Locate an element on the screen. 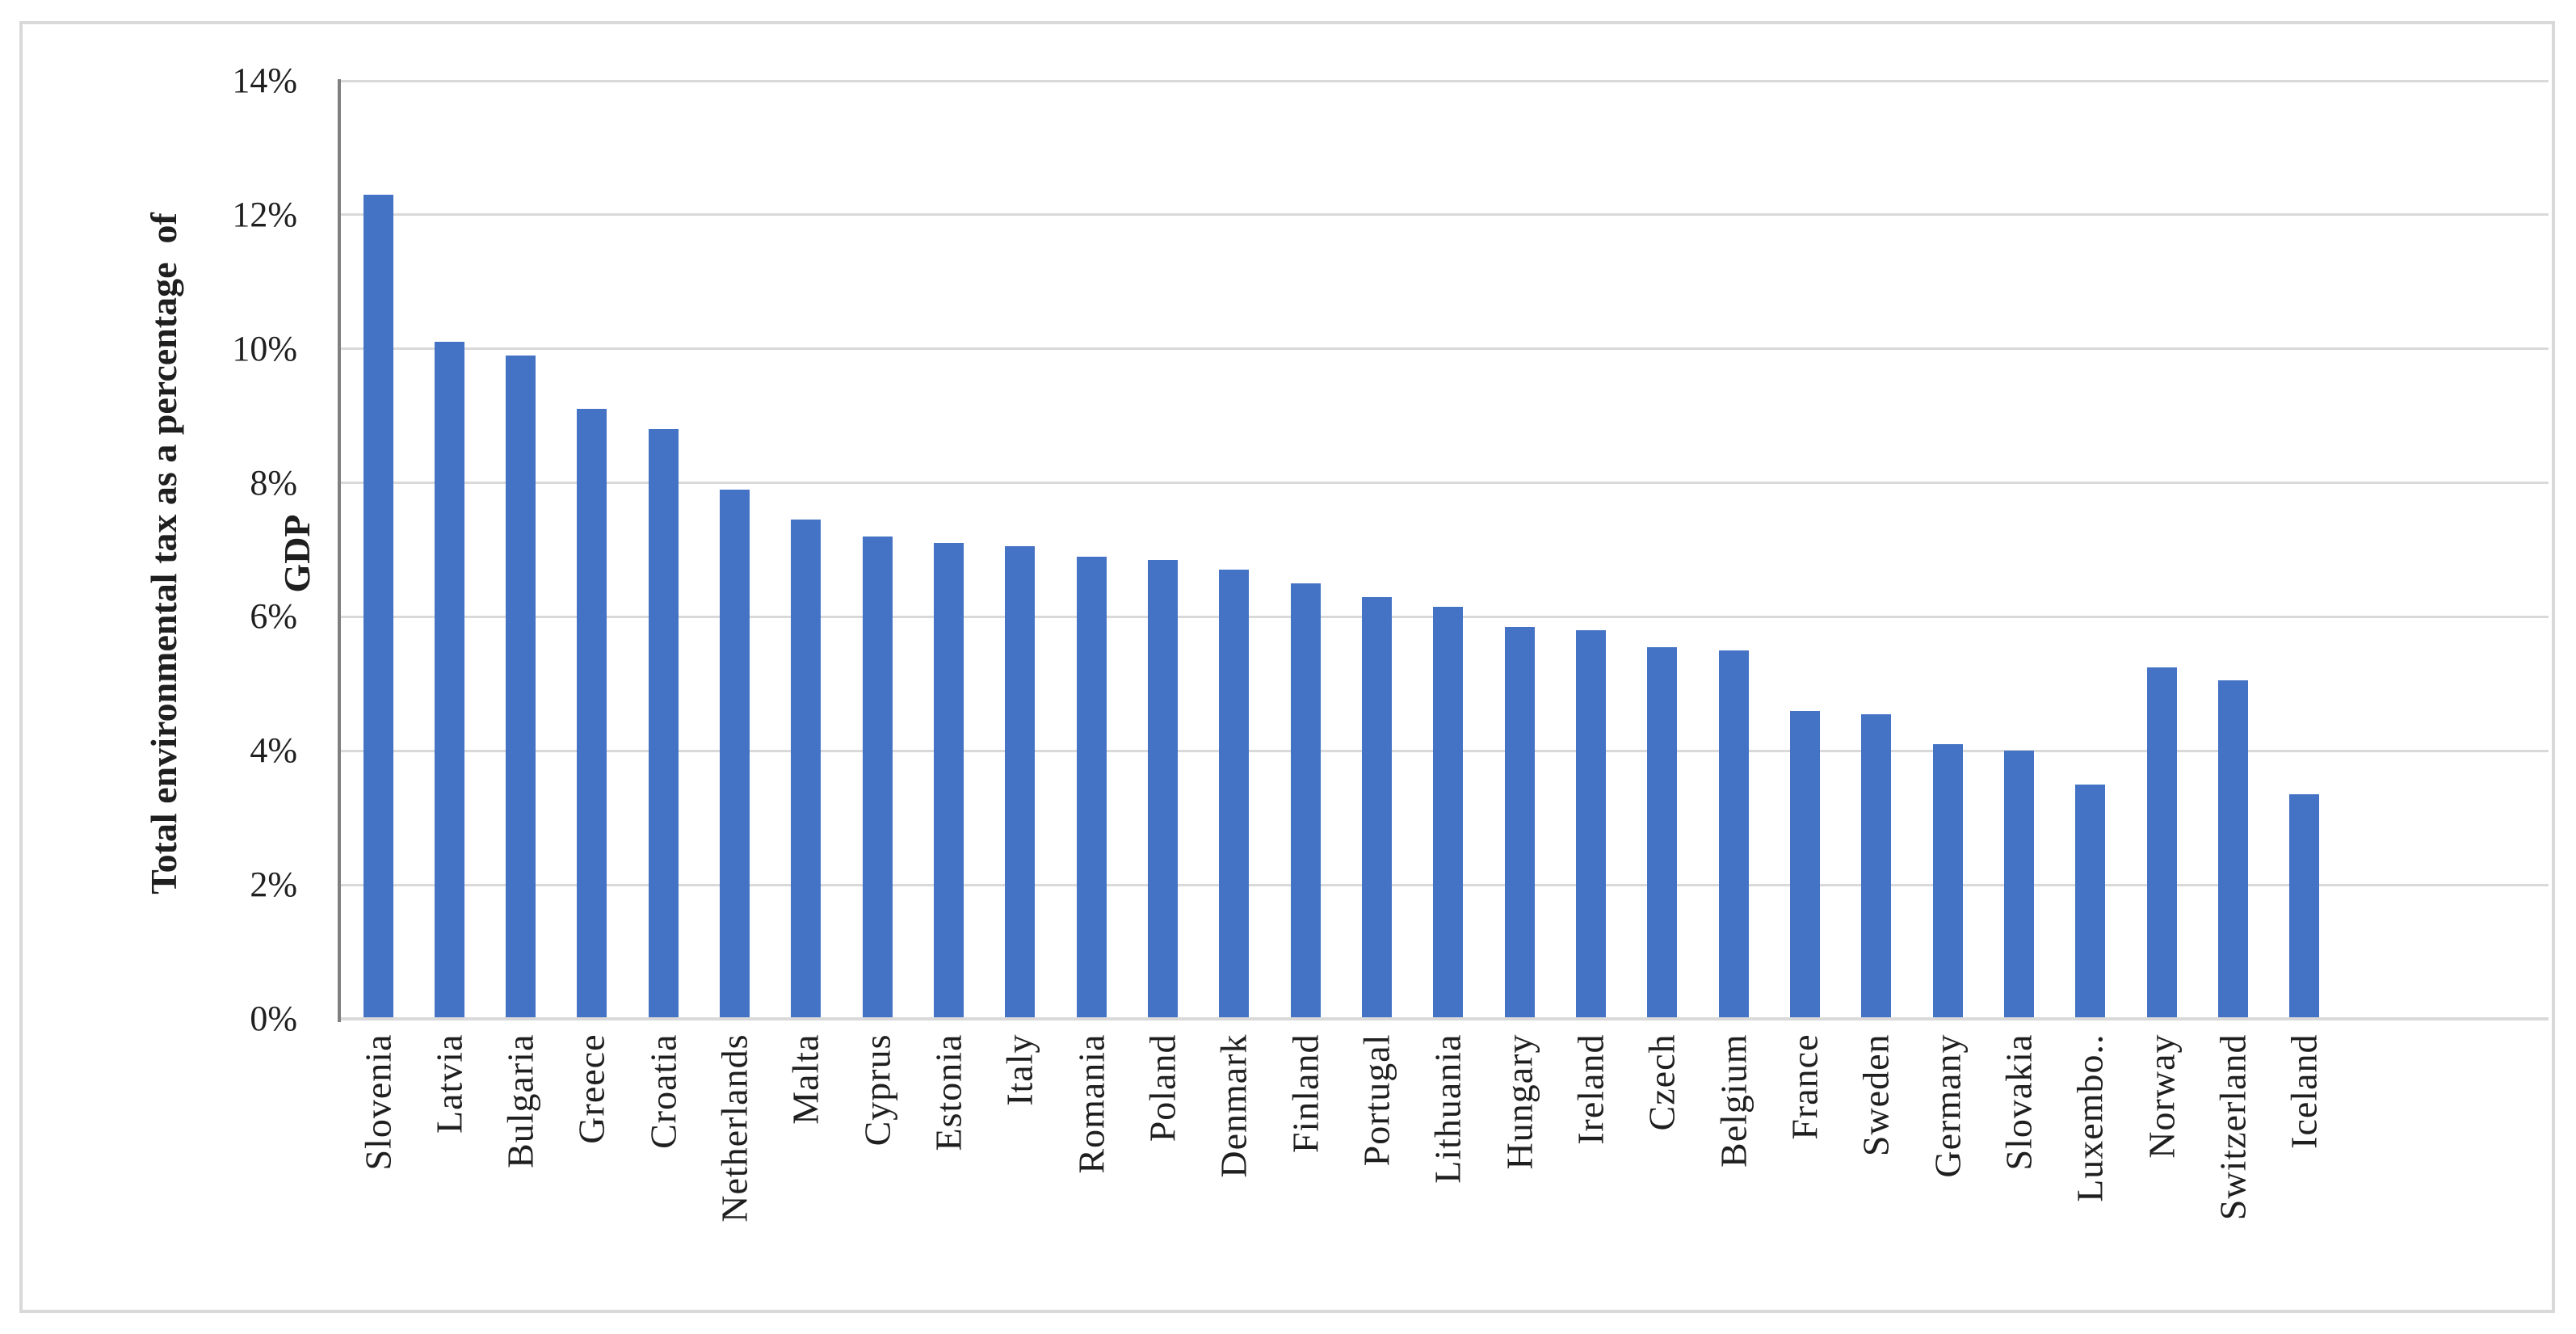  x-category-label: Netherlands is located at coordinates (734, 1127).